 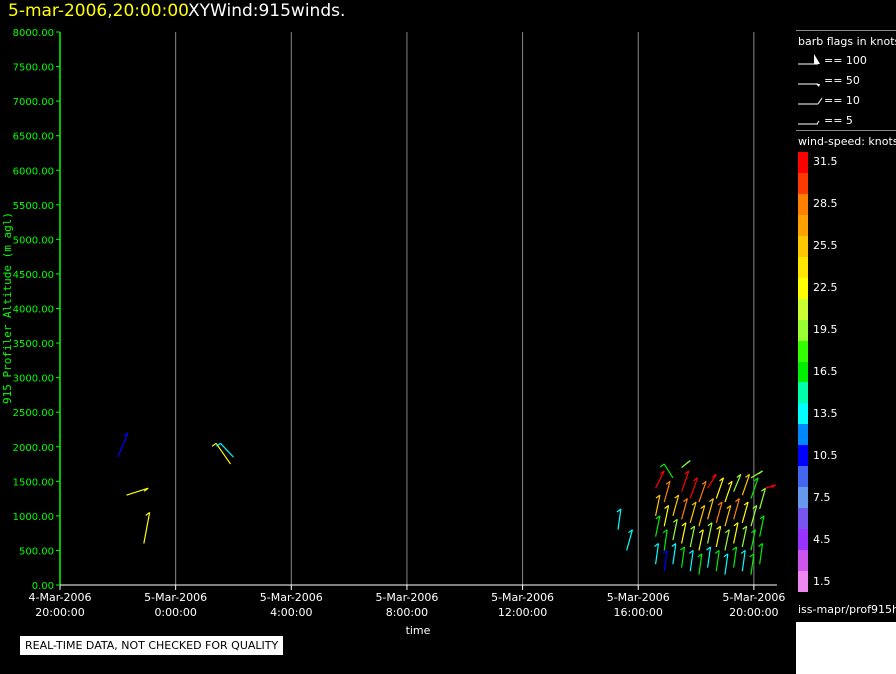 I want to click on x-tick-time-3: 8:00:00, so click(x=407, y=612).